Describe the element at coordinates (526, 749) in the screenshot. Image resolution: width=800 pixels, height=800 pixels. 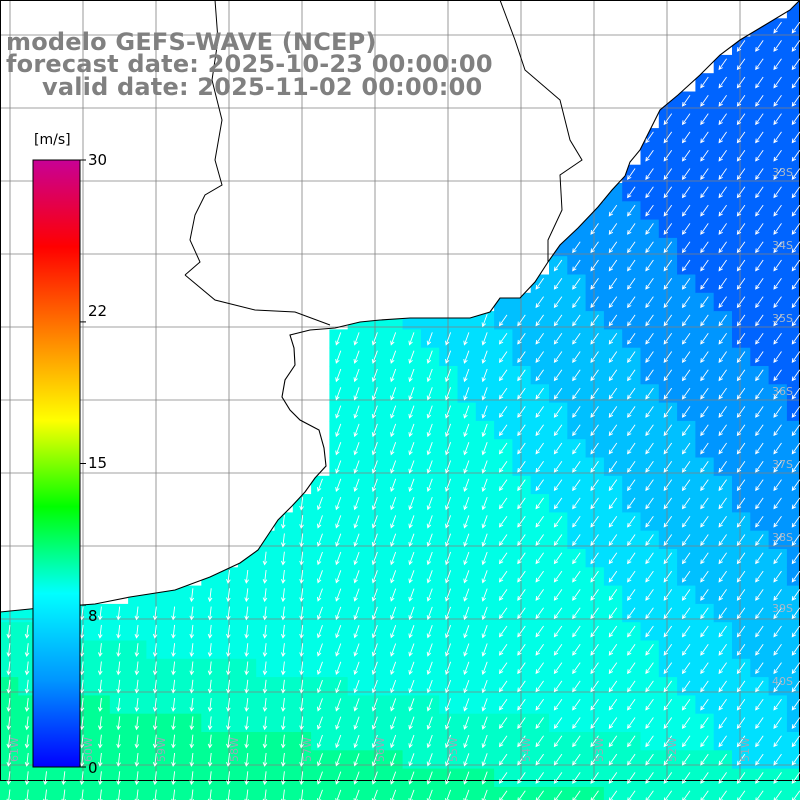
I see `lon-label: 54W` at that location.